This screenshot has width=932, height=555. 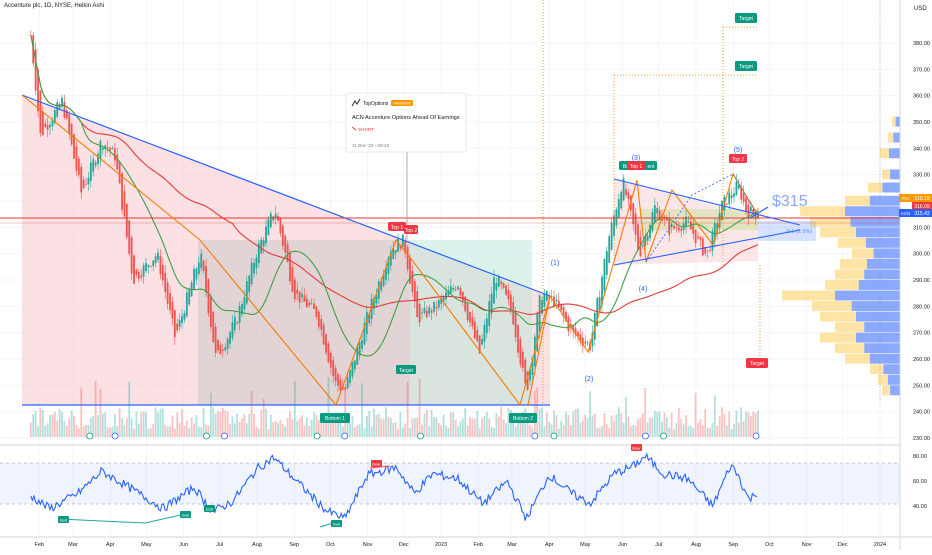 I want to click on symbol-title: Accenture plc, 1D, NYSE, Heikin Ashi, so click(x=54, y=6).